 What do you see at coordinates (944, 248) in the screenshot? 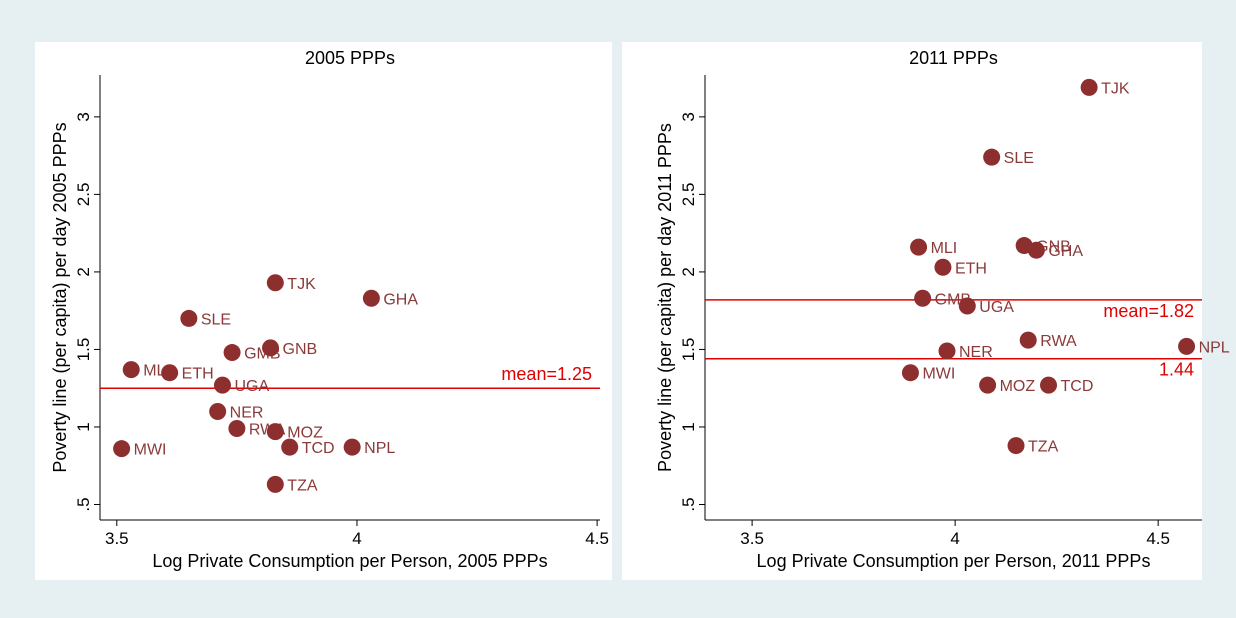
I see `point-label: MLI` at bounding box center [944, 248].